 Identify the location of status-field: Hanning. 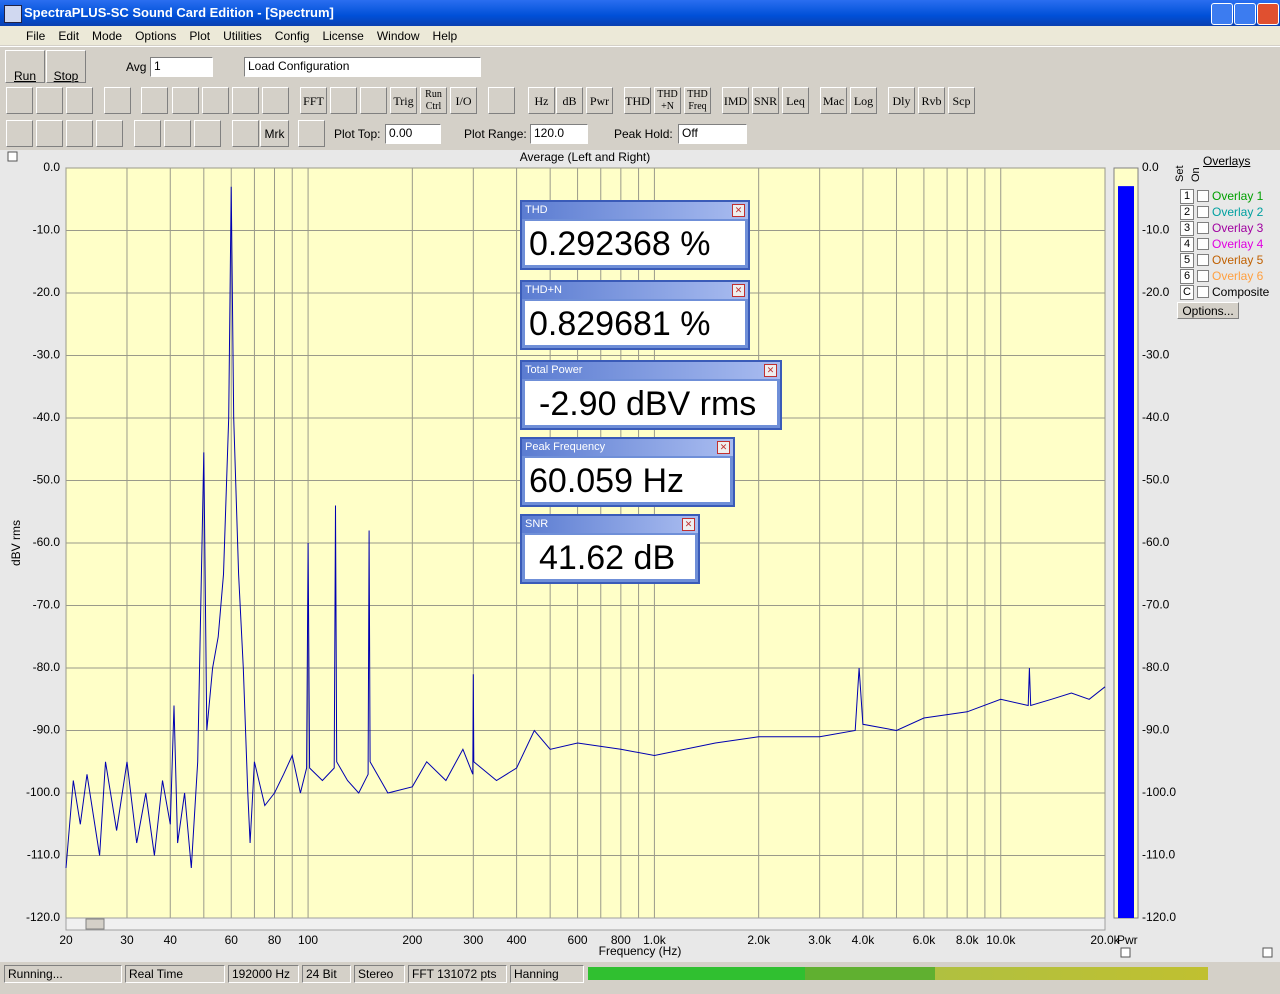
(547, 974).